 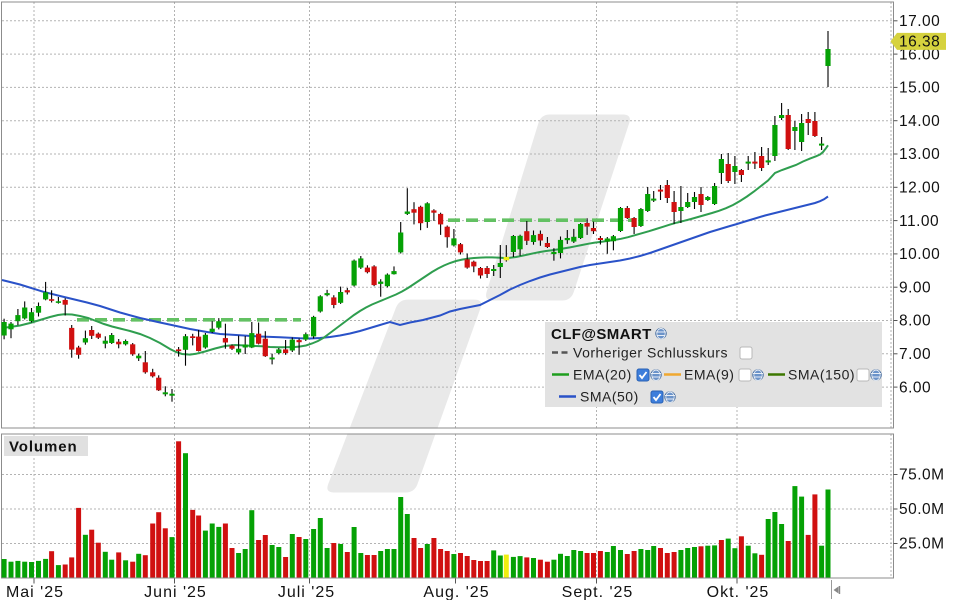 I want to click on svg-text: SMA(150), so click(x=821, y=375).